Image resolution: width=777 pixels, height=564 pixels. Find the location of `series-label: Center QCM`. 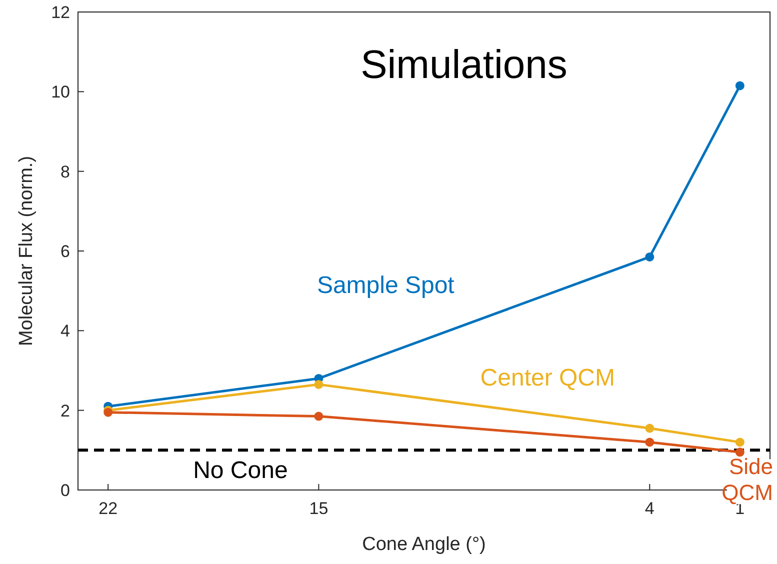

series-label: Center QCM is located at coordinates (548, 378).